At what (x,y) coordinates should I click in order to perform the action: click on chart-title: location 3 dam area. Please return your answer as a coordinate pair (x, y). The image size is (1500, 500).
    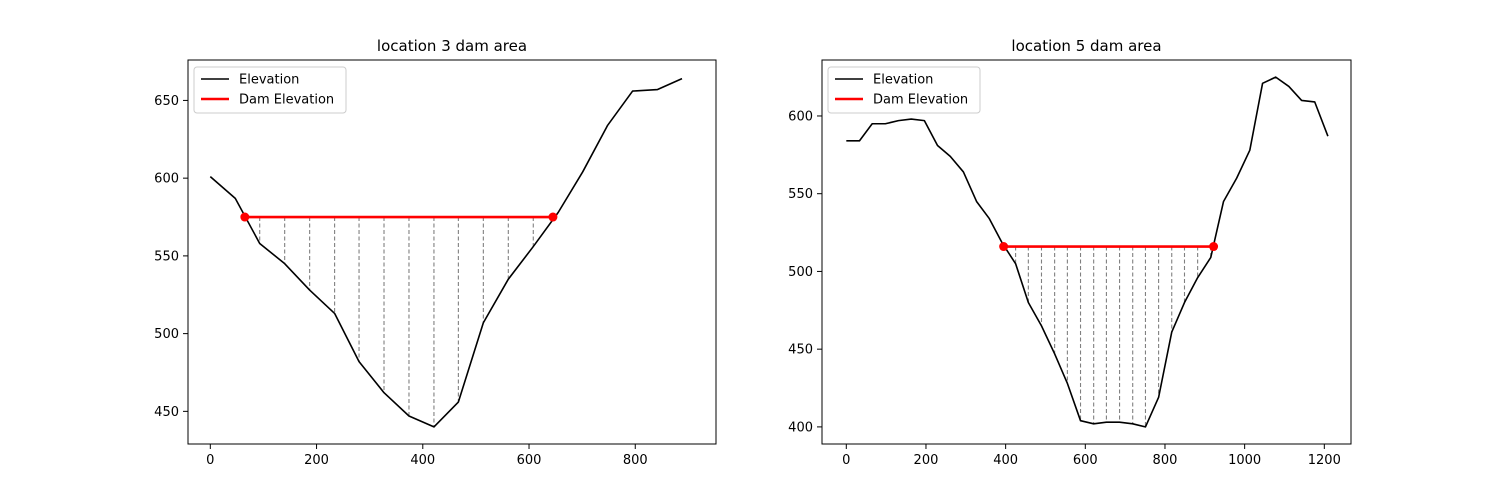
    Looking at the image, I should click on (452, 46).